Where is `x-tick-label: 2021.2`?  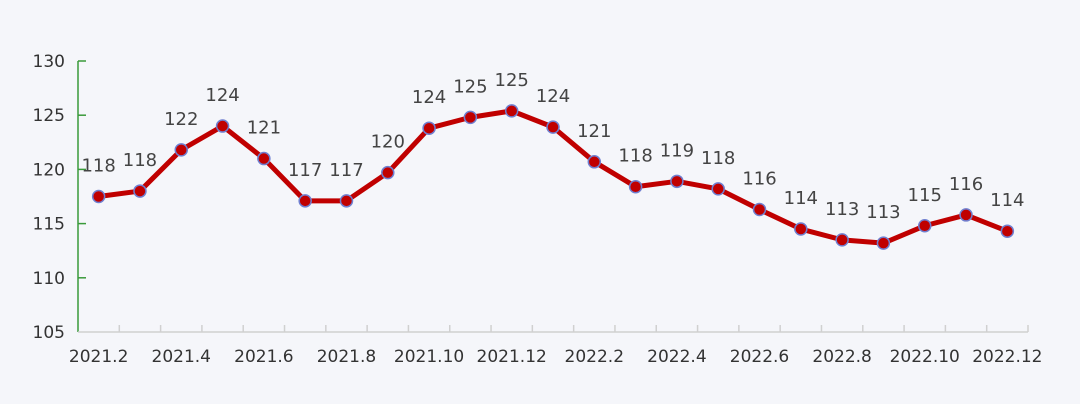
x-tick-label: 2021.2 is located at coordinates (98, 357).